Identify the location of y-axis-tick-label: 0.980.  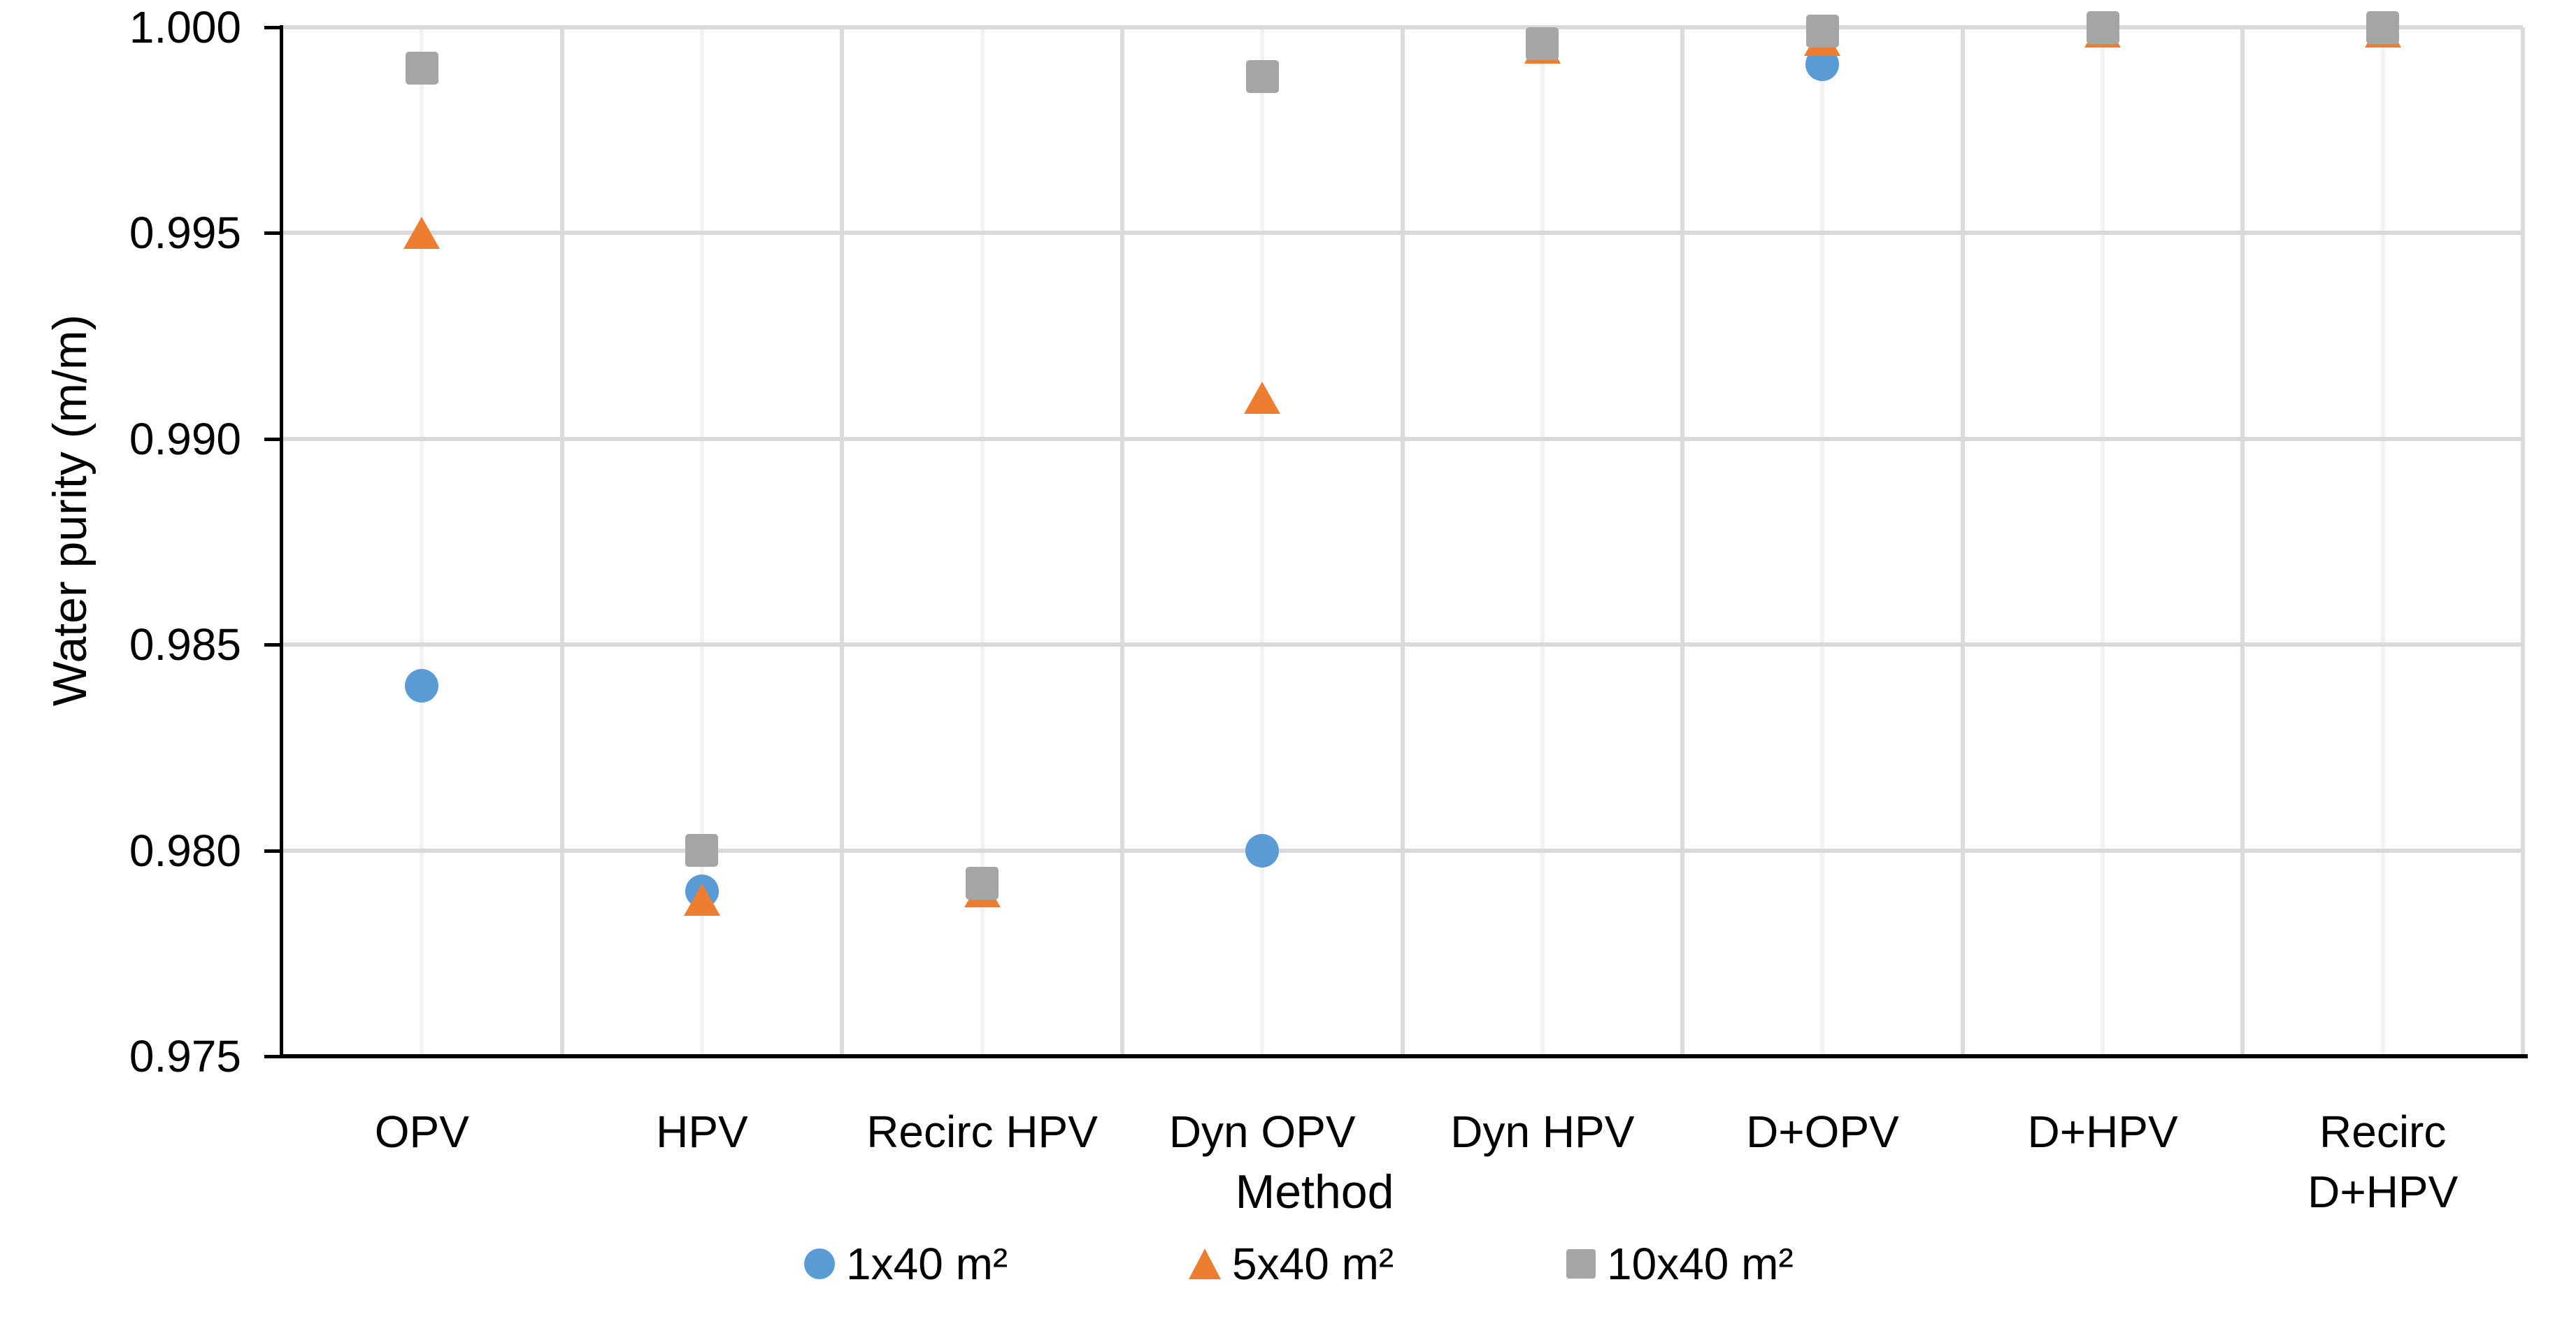
(185, 850).